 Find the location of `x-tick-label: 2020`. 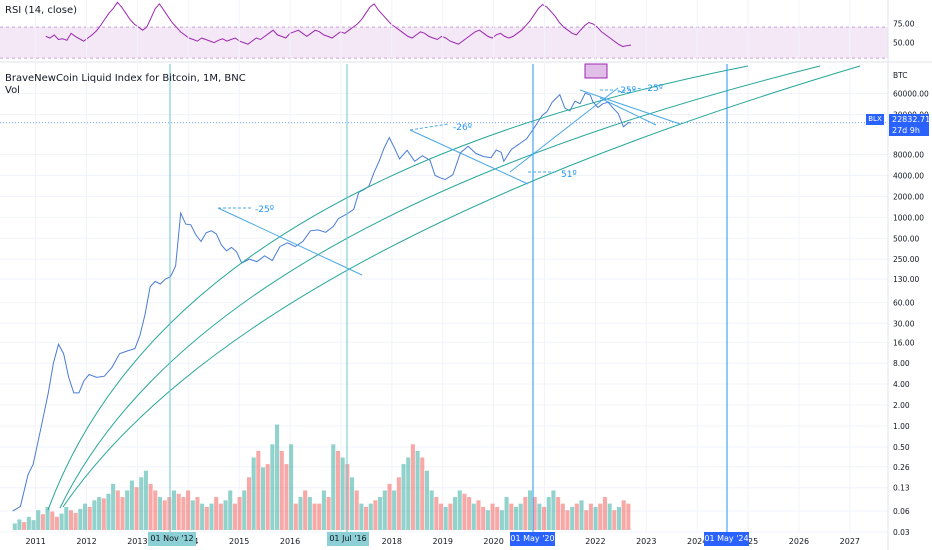

x-tick-label: 2020 is located at coordinates (493, 541).